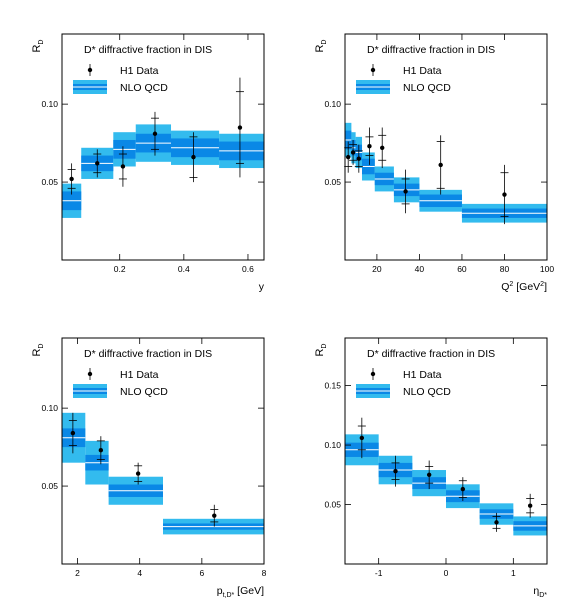 The image size is (567, 607). I want to click on x-axis-label-sub: D*, so click(543, 595).